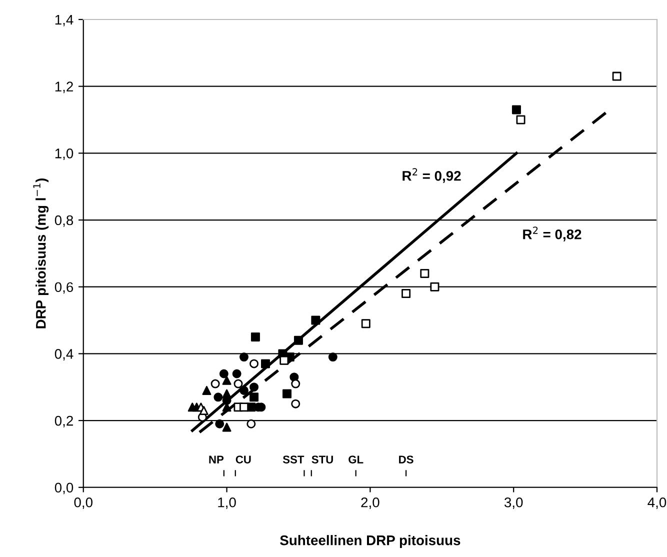 Image resolution: width=667 pixels, height=557 pixels. Describe the element at coordinates (370, 541) in the screenshot. I see `x-axis-title: Suhteellinen DRP pitoisuus` at that location.